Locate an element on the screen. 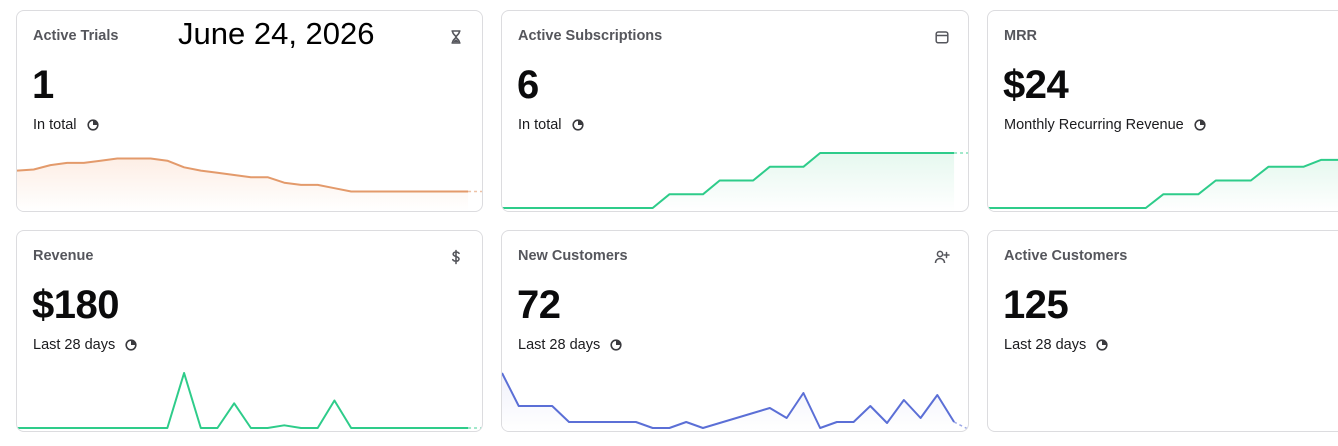 The height and width of the screenshot is (446, 1338). card-subtitle-text: Monthly Recurring Revenue is located at coordinates (1094, 125).